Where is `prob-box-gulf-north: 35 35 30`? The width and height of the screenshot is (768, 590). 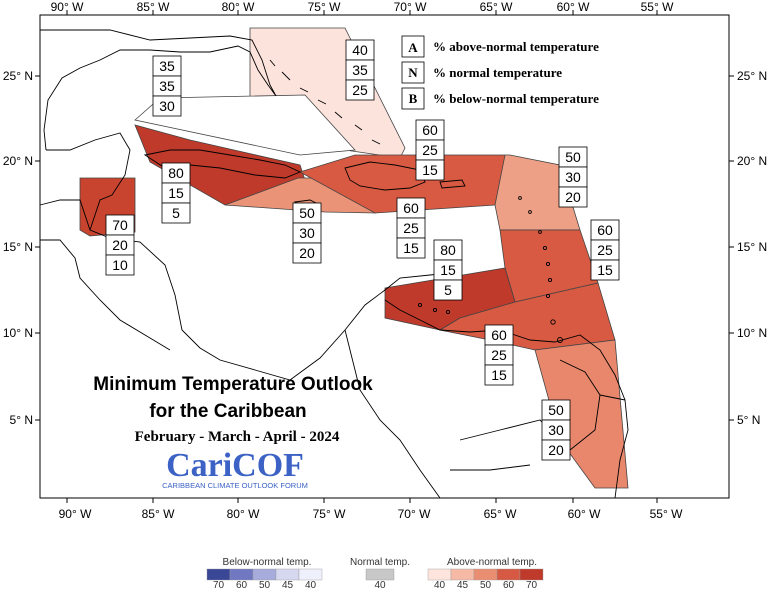
prob-box-gulf-north: 35 35 30 is located at coordinates (167, 86).